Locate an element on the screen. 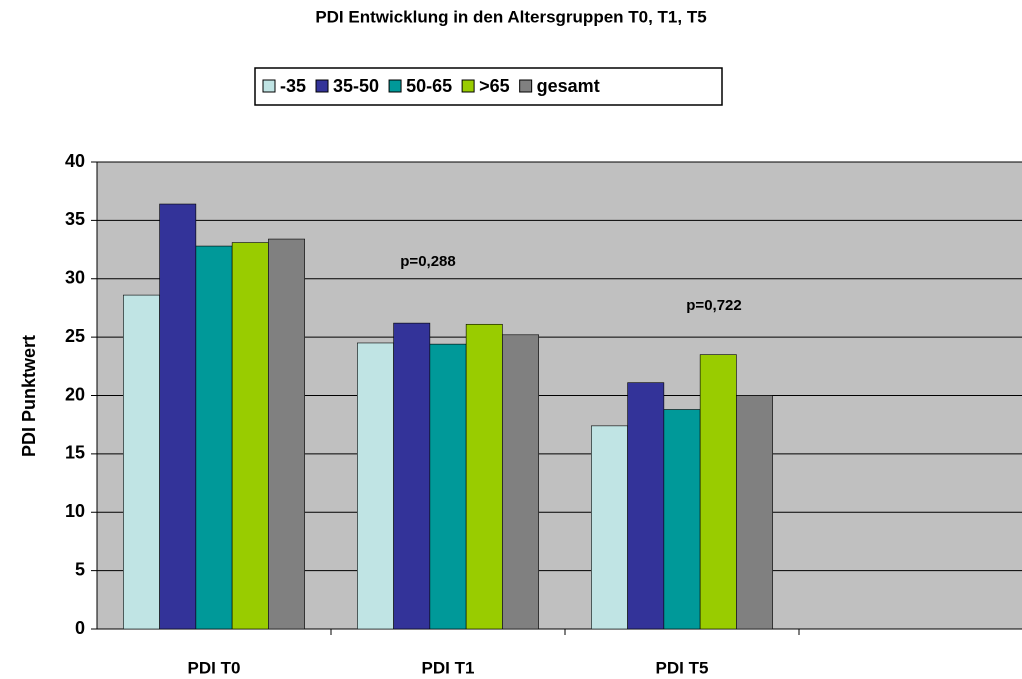 This screenshot has width=1022, height=679. legend-box is located at coordinates (488, 86).